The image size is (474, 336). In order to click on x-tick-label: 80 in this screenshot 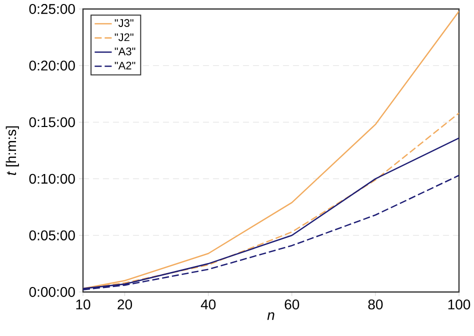, I will do `click(375, 305)`.